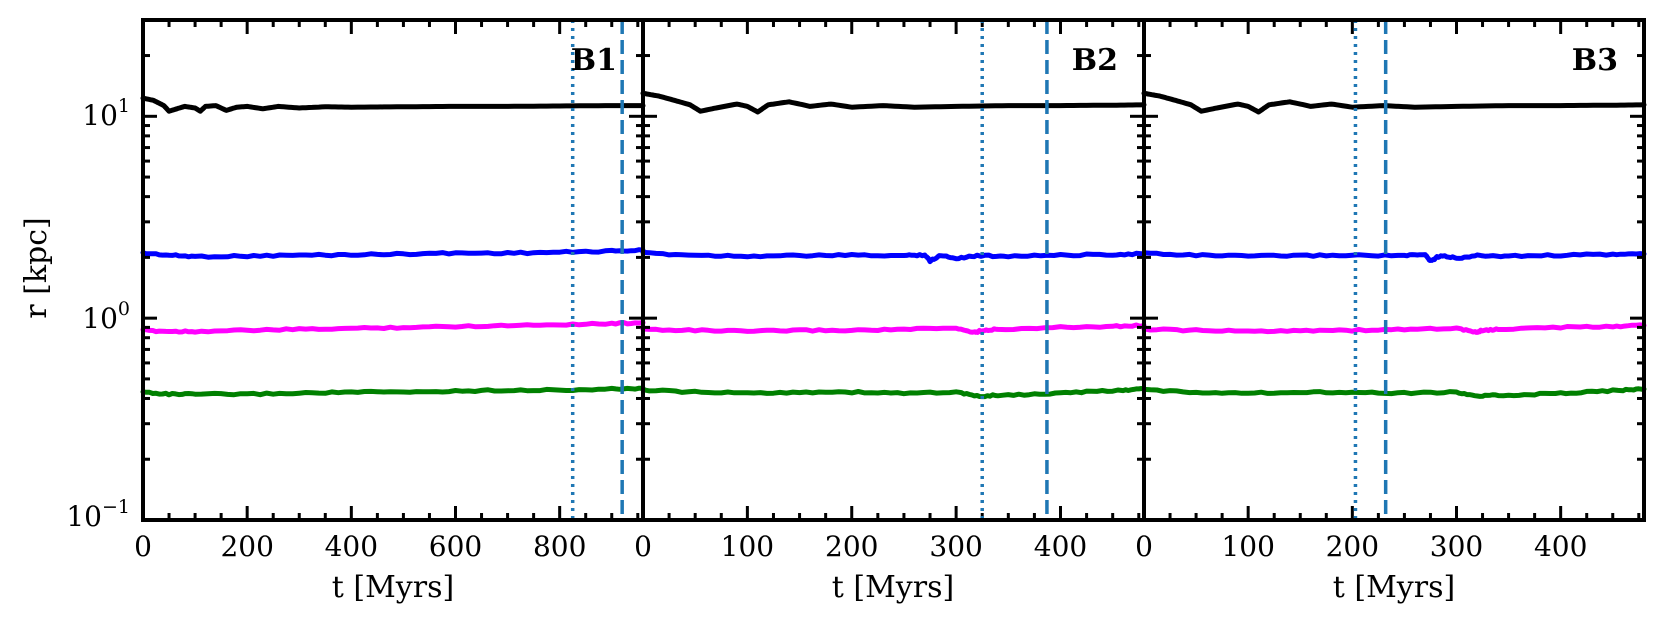 The image size is (1661, 624). I want to click on y-tick-exponent: −1, so click(116, 507).